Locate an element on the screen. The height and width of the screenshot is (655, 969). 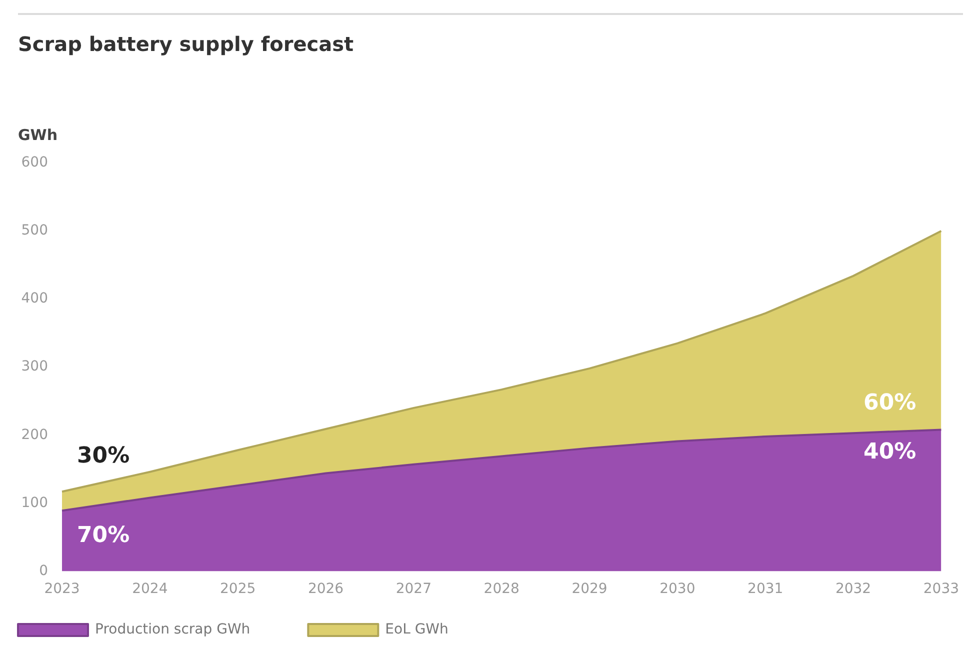
legend-label: EoL GWh is located at coordinates (416, 630).